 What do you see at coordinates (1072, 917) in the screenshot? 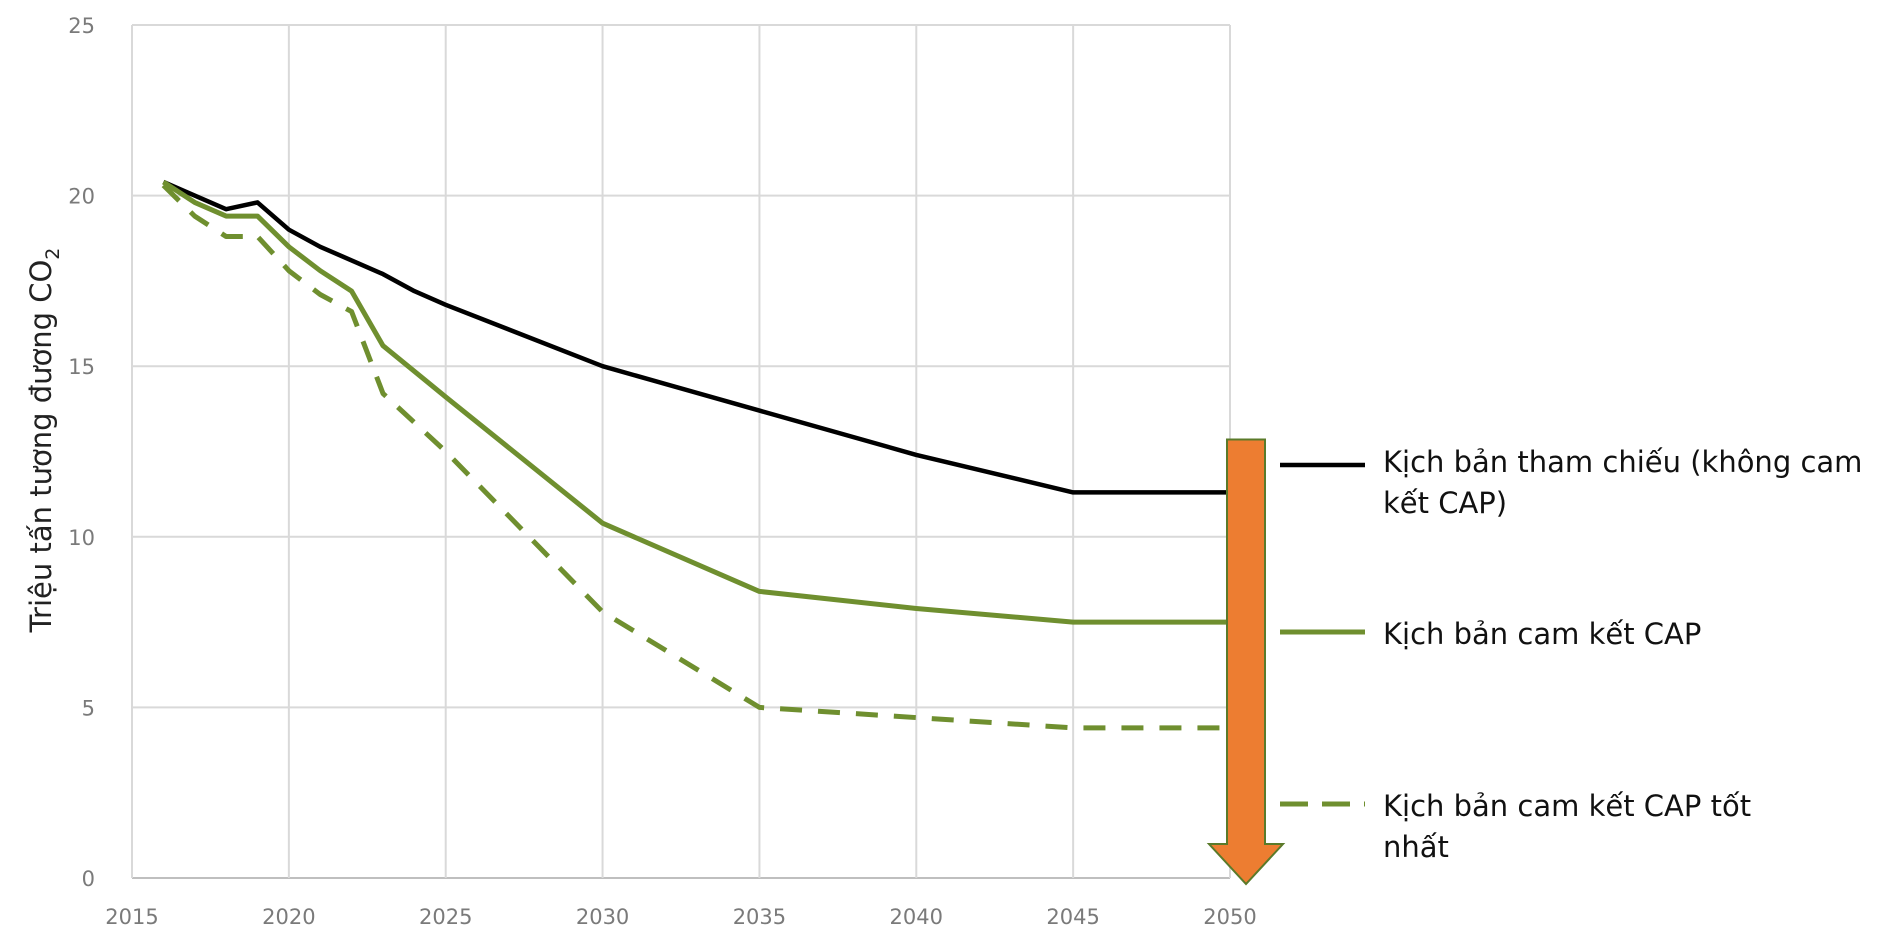
I see `x-tick-label: 2045` at bounding box center [1072, 917].